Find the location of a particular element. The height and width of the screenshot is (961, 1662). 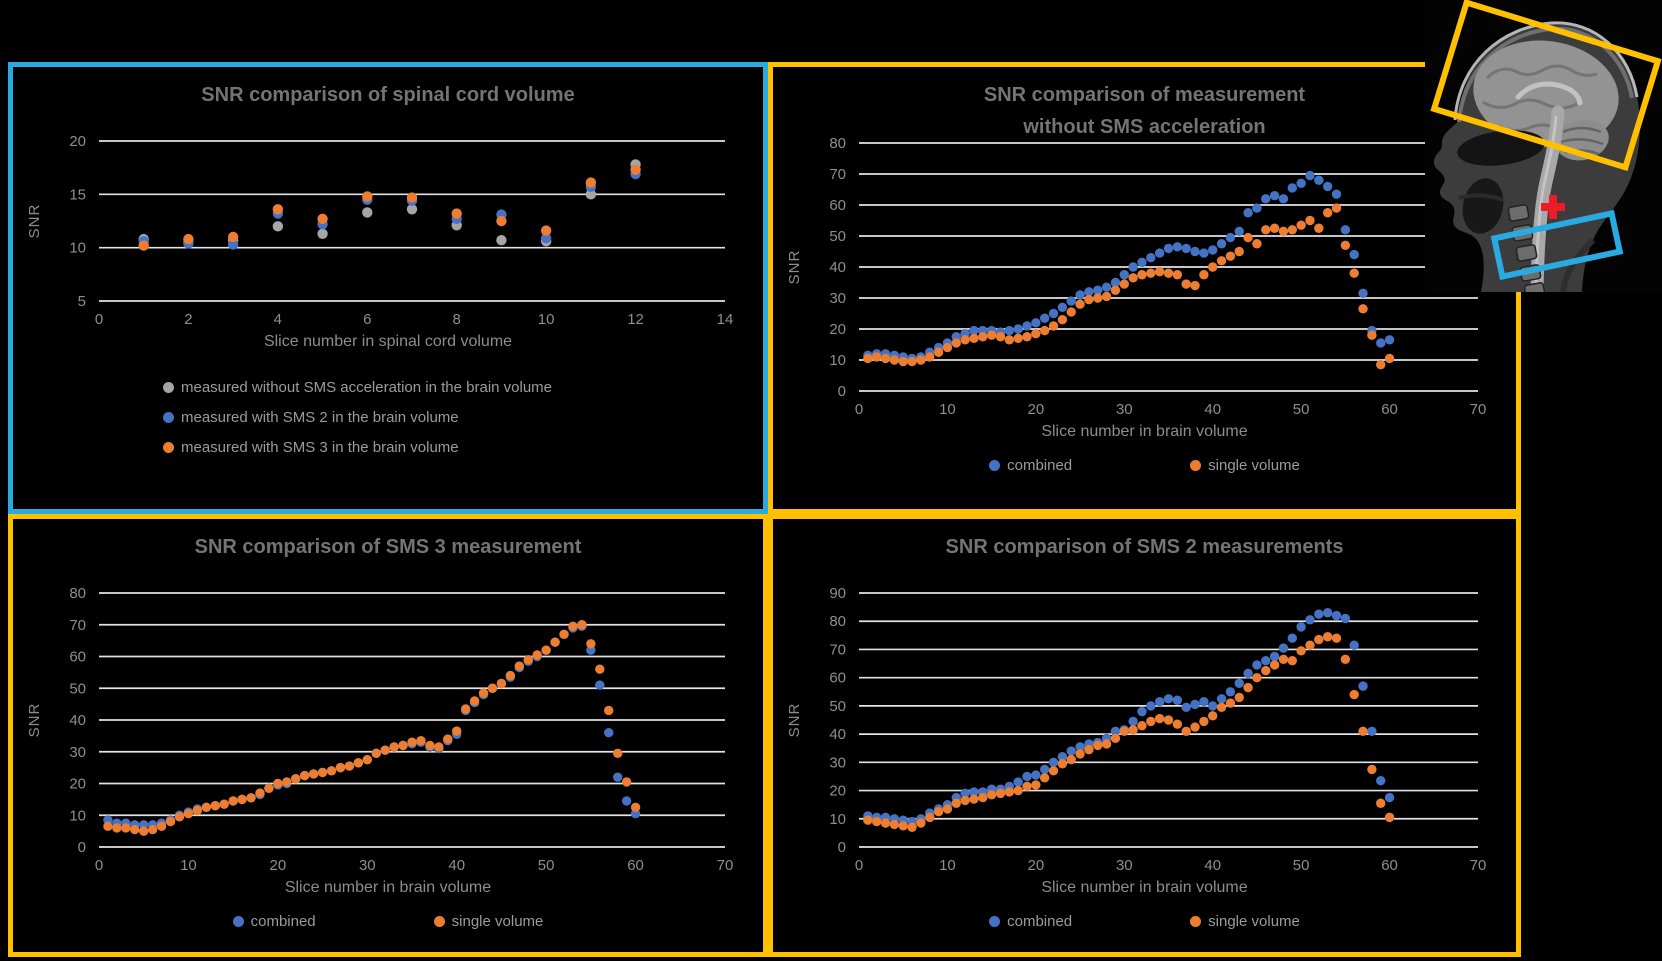

x-axis-label: Slice number in brain volume is located at coordinates (1144, 887).